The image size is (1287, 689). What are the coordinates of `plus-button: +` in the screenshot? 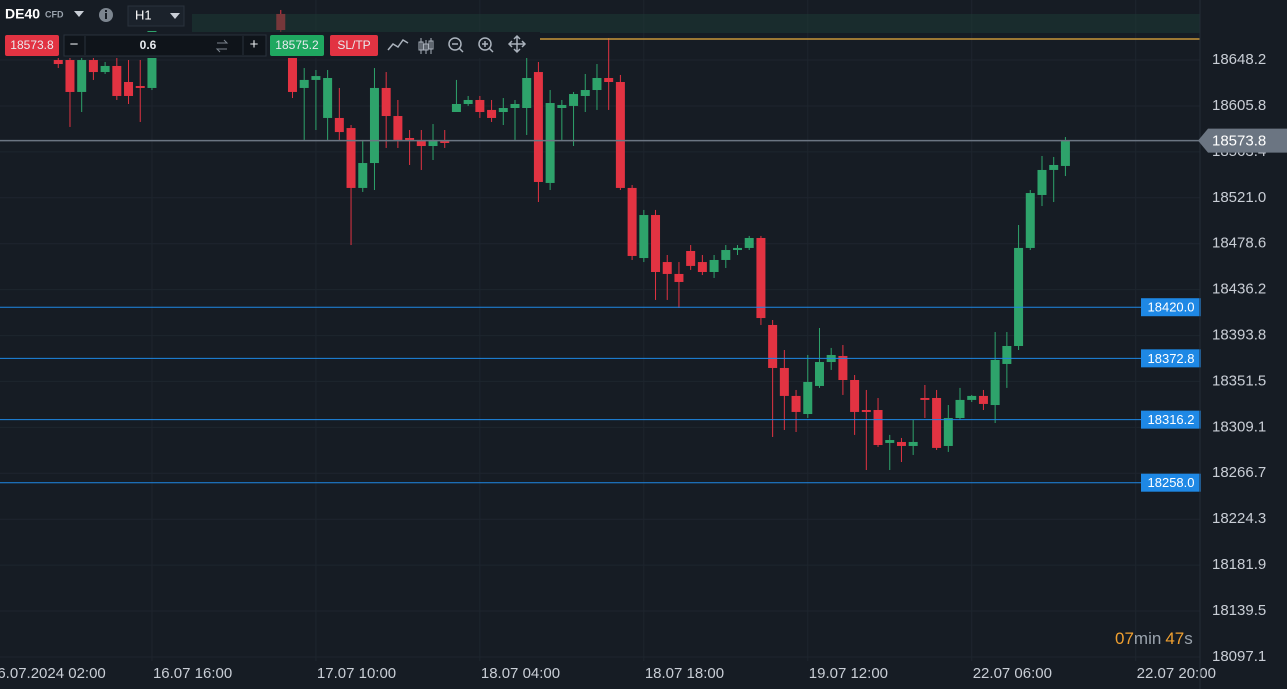 It's located at (254, 44).